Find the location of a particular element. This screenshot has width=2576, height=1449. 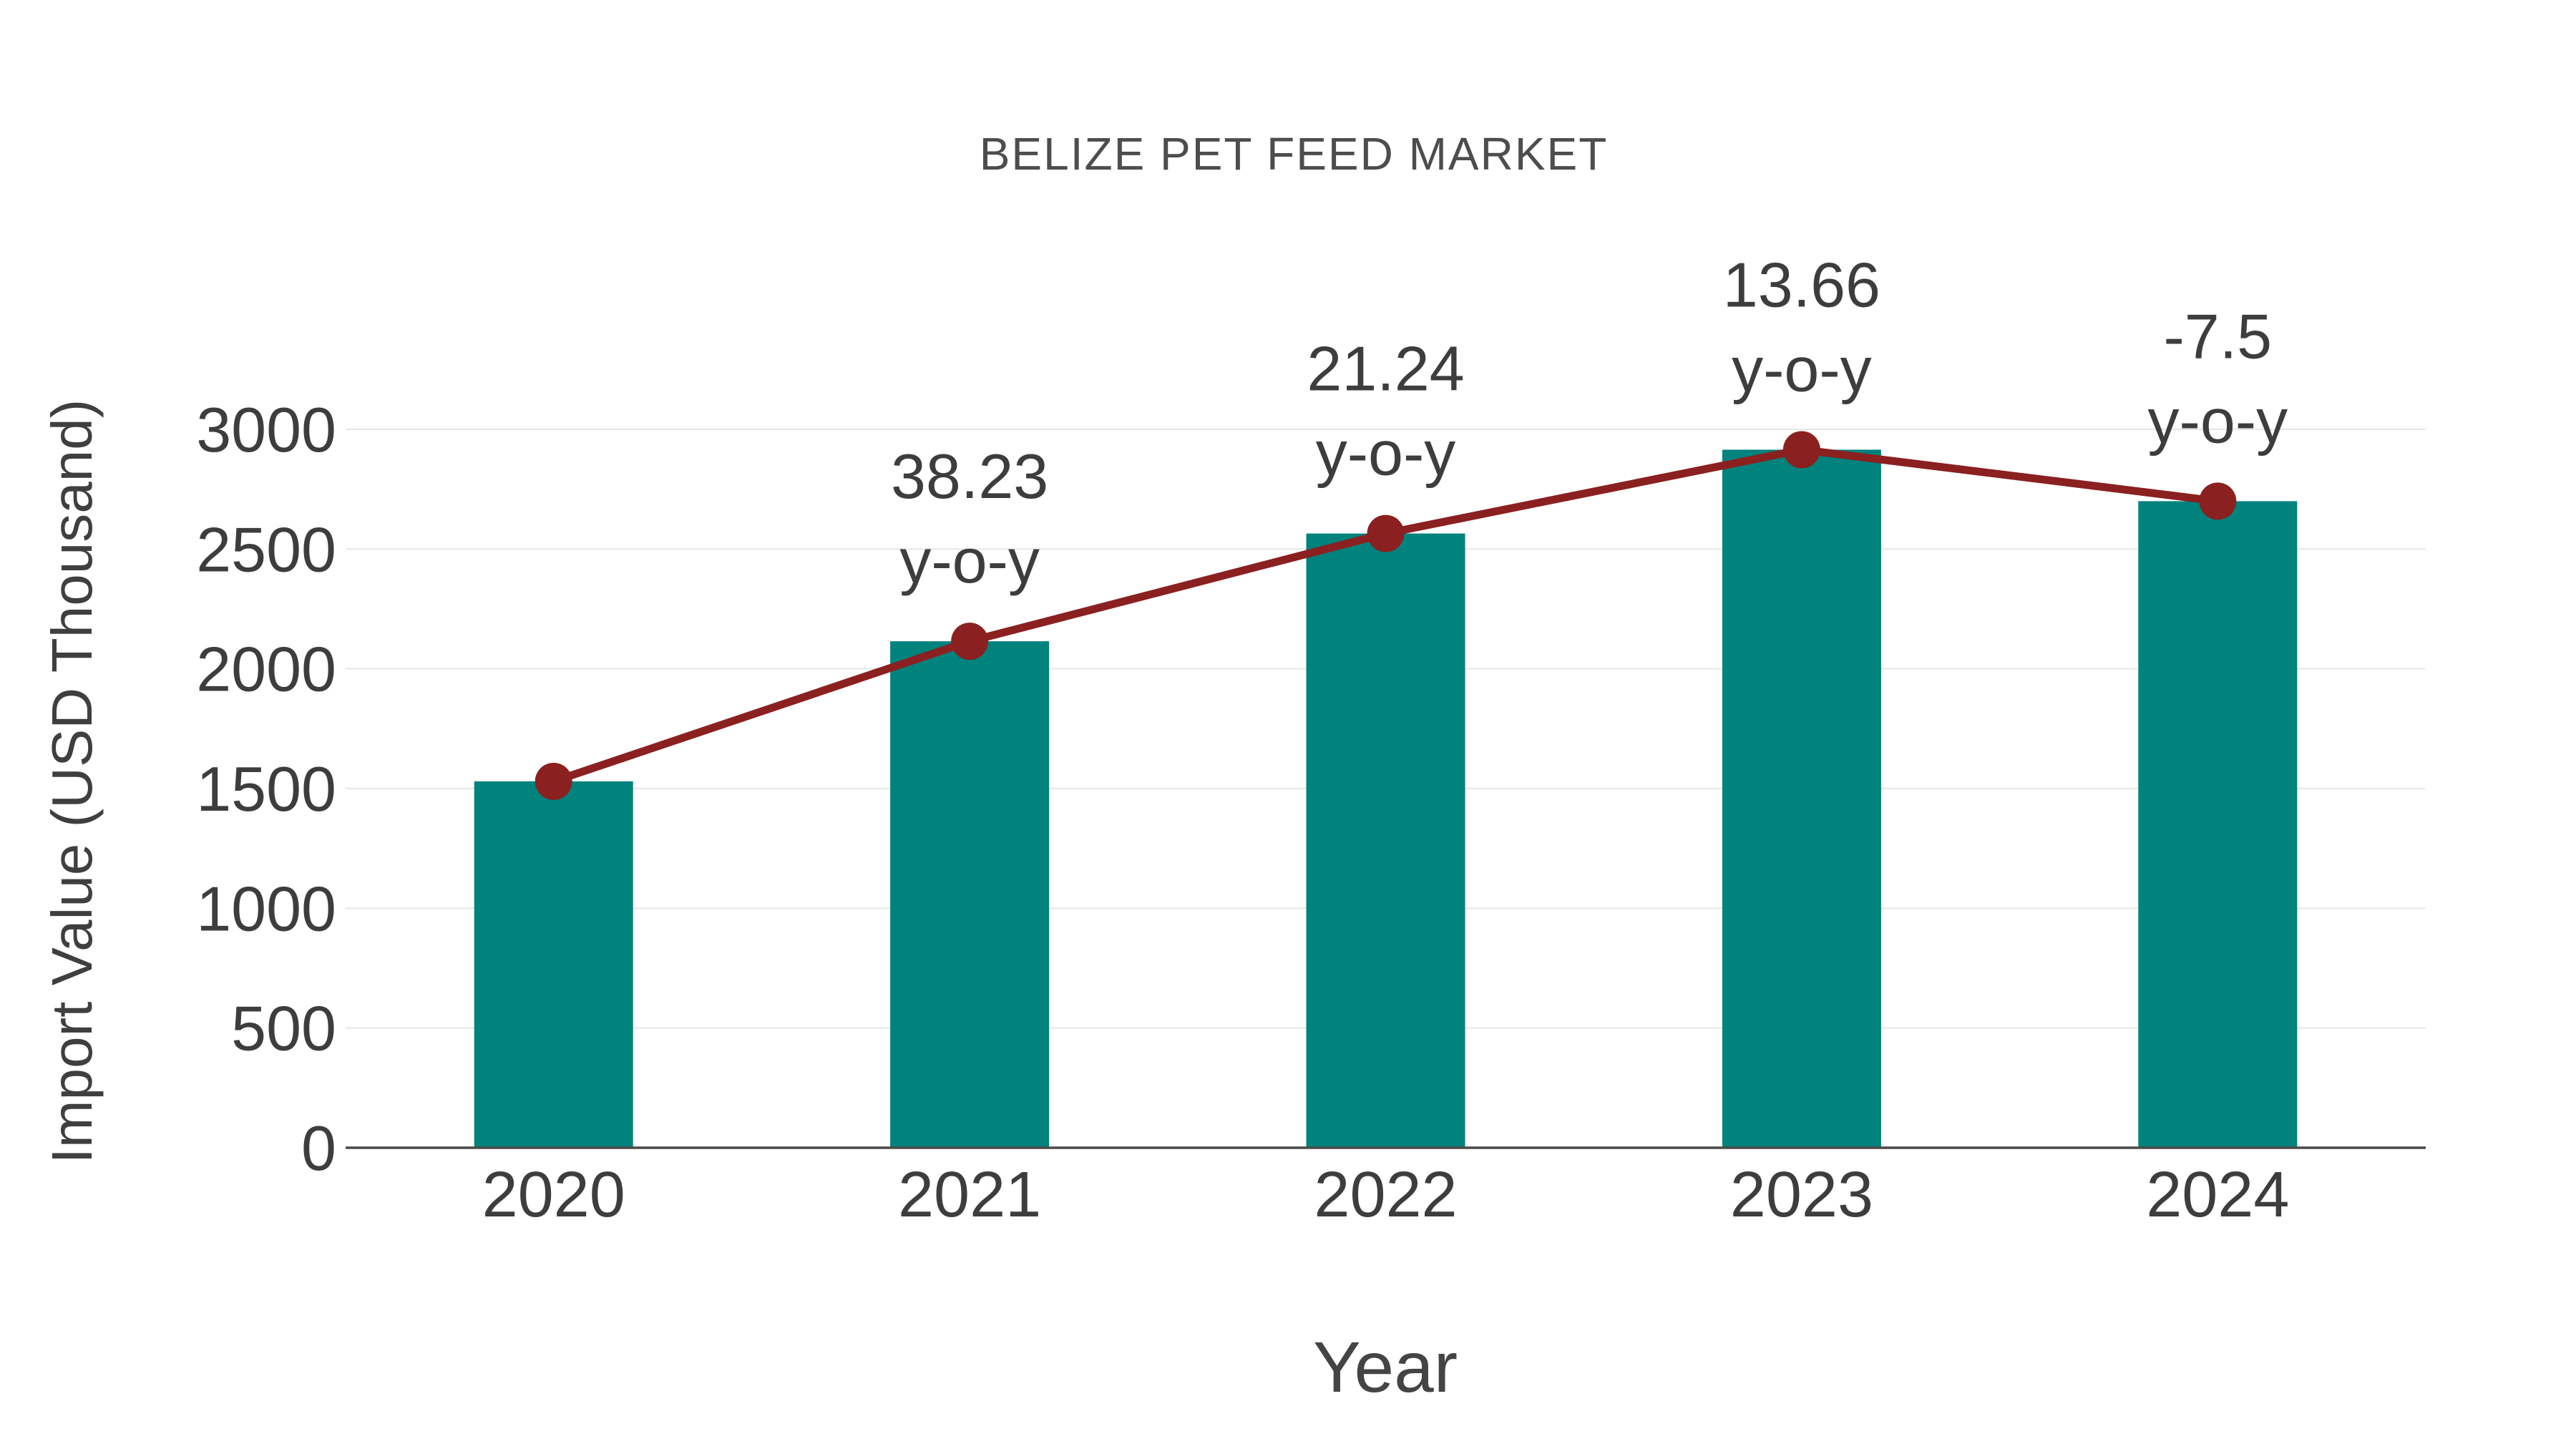

y-tick-label-1500: 1500 is located at coordinates (266, 788).